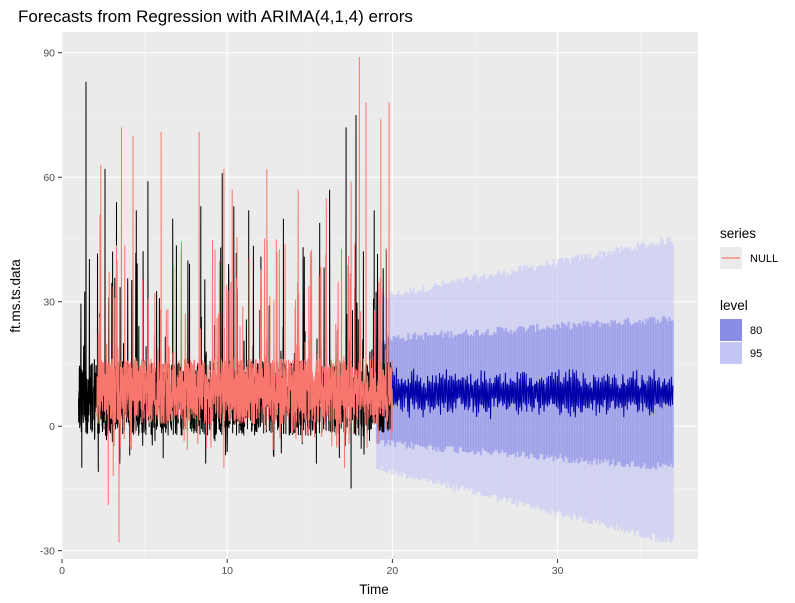  Describe the element at coordinates (749, 295) in the screenshot. I see `legend: series NULL level 80 95` at that location.